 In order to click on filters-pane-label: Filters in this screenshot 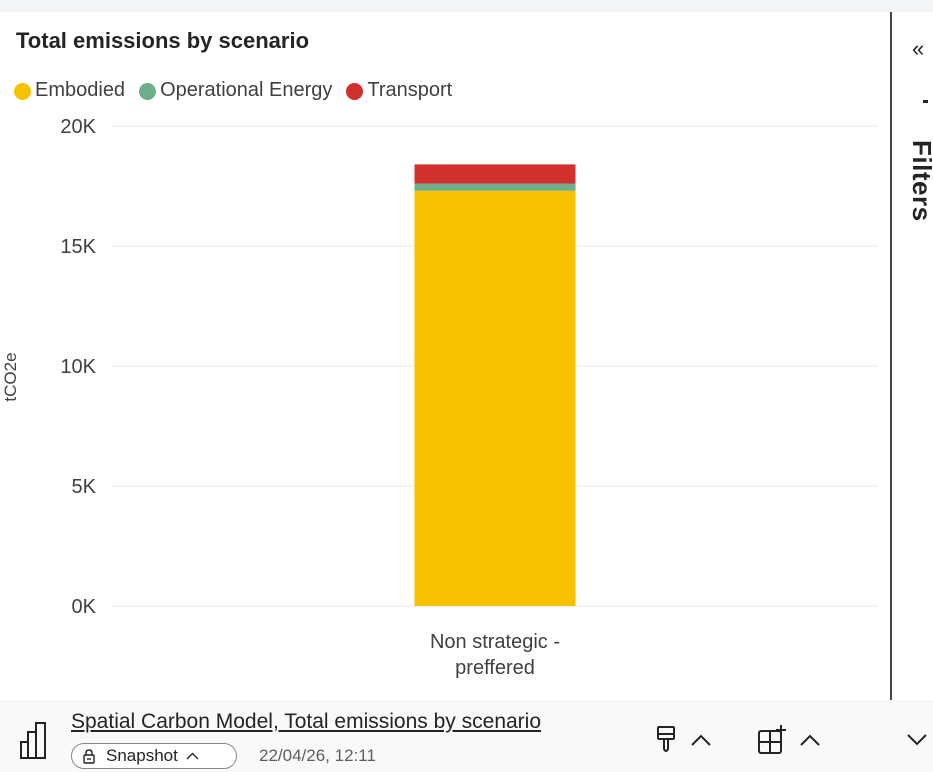, I will do `click(920, 181)`.